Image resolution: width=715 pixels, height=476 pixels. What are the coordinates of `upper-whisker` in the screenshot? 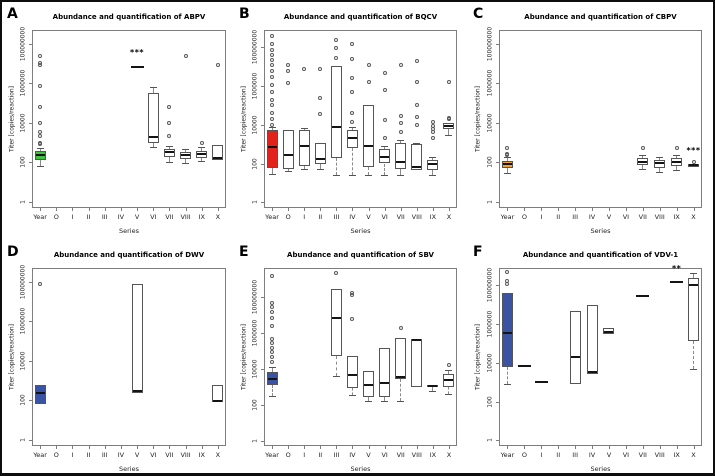 It's located at (433, 158).